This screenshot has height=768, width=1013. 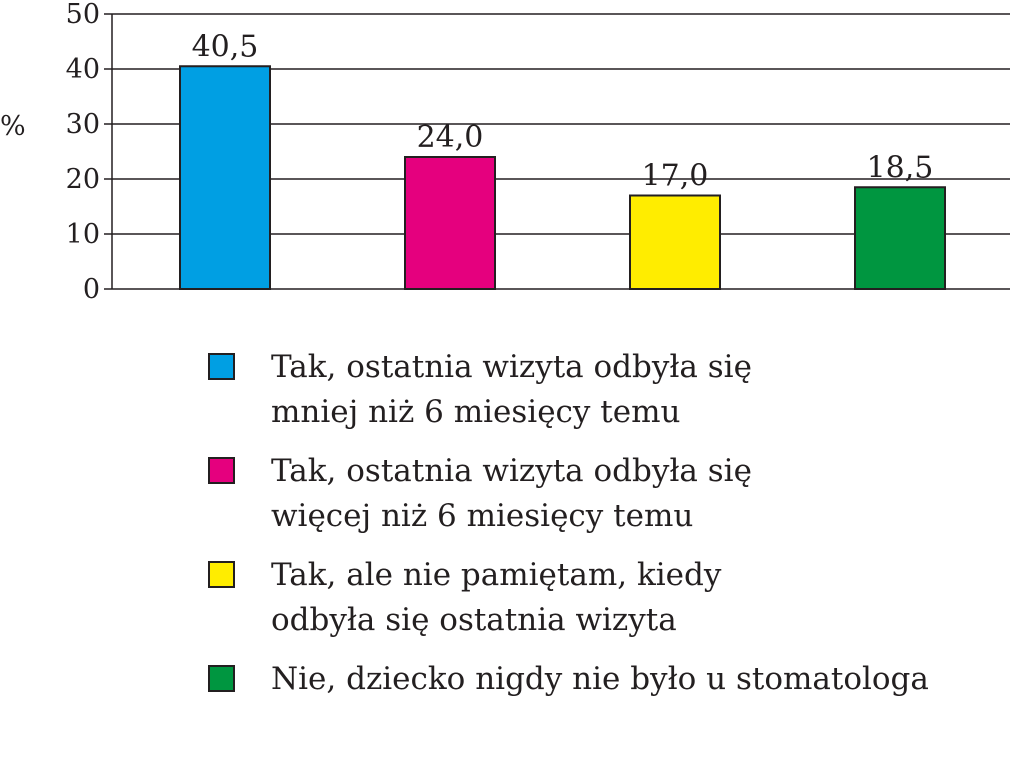 What do you see at coordinates (83, 234) in the screenshot?
I see `y-tick-label: 10` at bounding box center [83, 234].